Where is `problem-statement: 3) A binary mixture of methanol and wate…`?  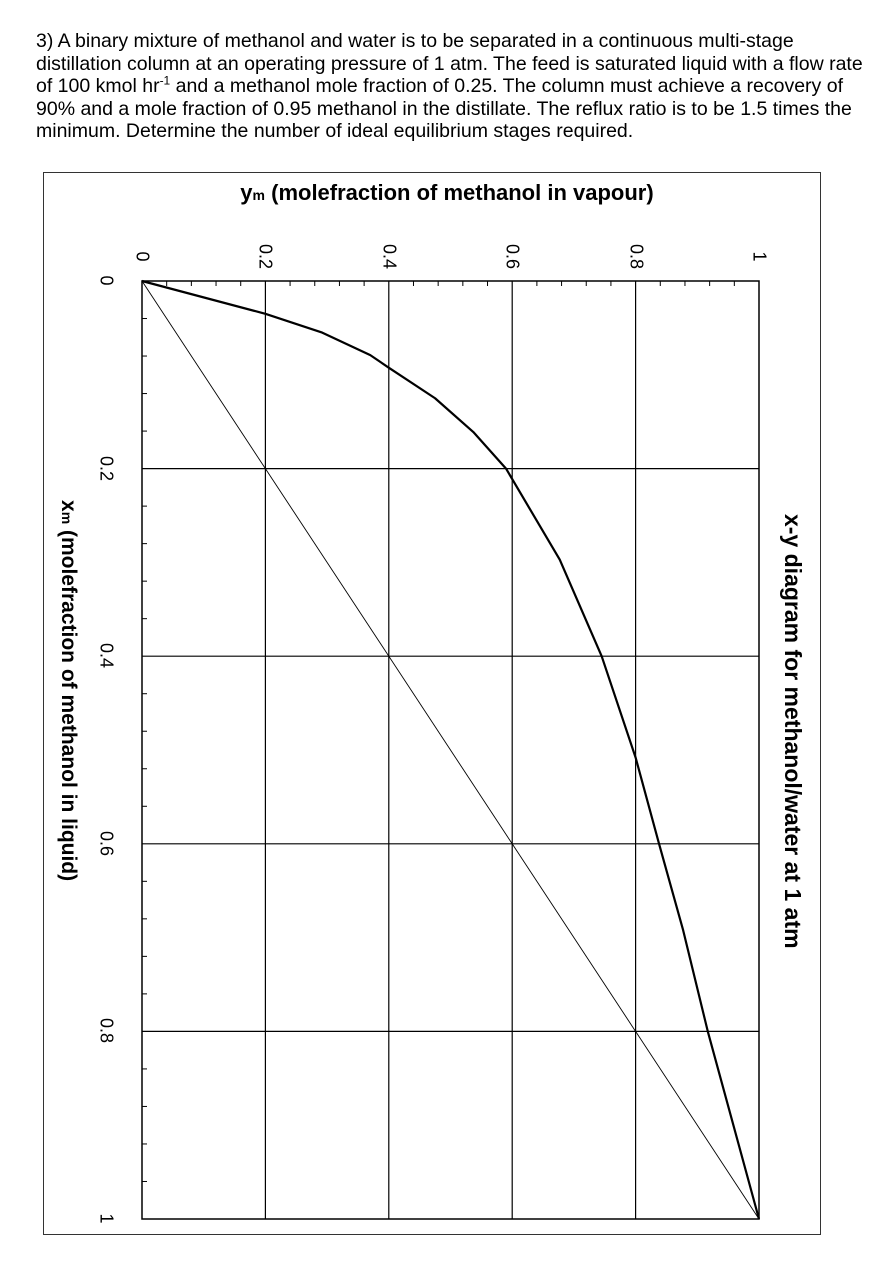 problem-statement: 3) A binary mixture of methanol and wate… is located at coordinates (451, 86).